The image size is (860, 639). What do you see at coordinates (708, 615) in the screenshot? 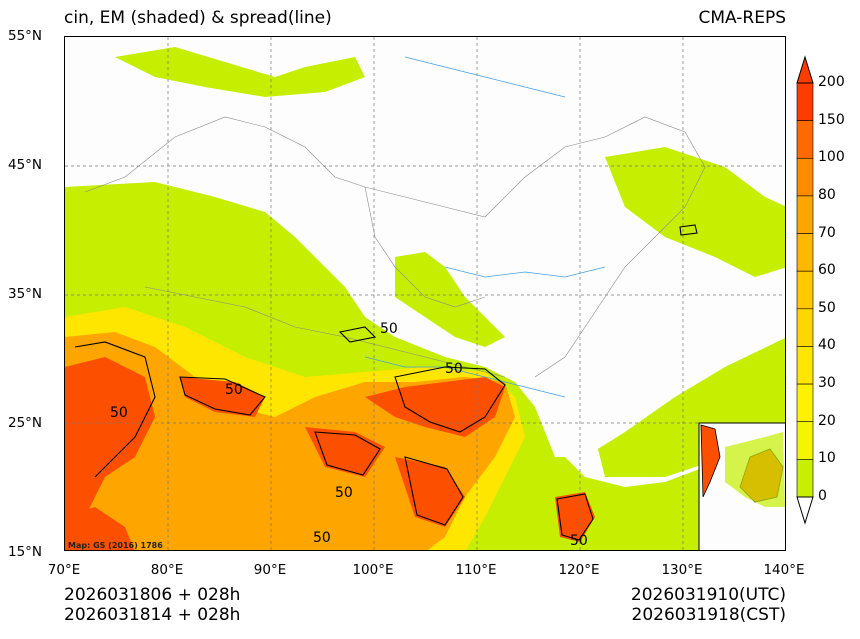
I see `valid-time-cst: 2026031918(CST)` at bounding box center [708, 615].